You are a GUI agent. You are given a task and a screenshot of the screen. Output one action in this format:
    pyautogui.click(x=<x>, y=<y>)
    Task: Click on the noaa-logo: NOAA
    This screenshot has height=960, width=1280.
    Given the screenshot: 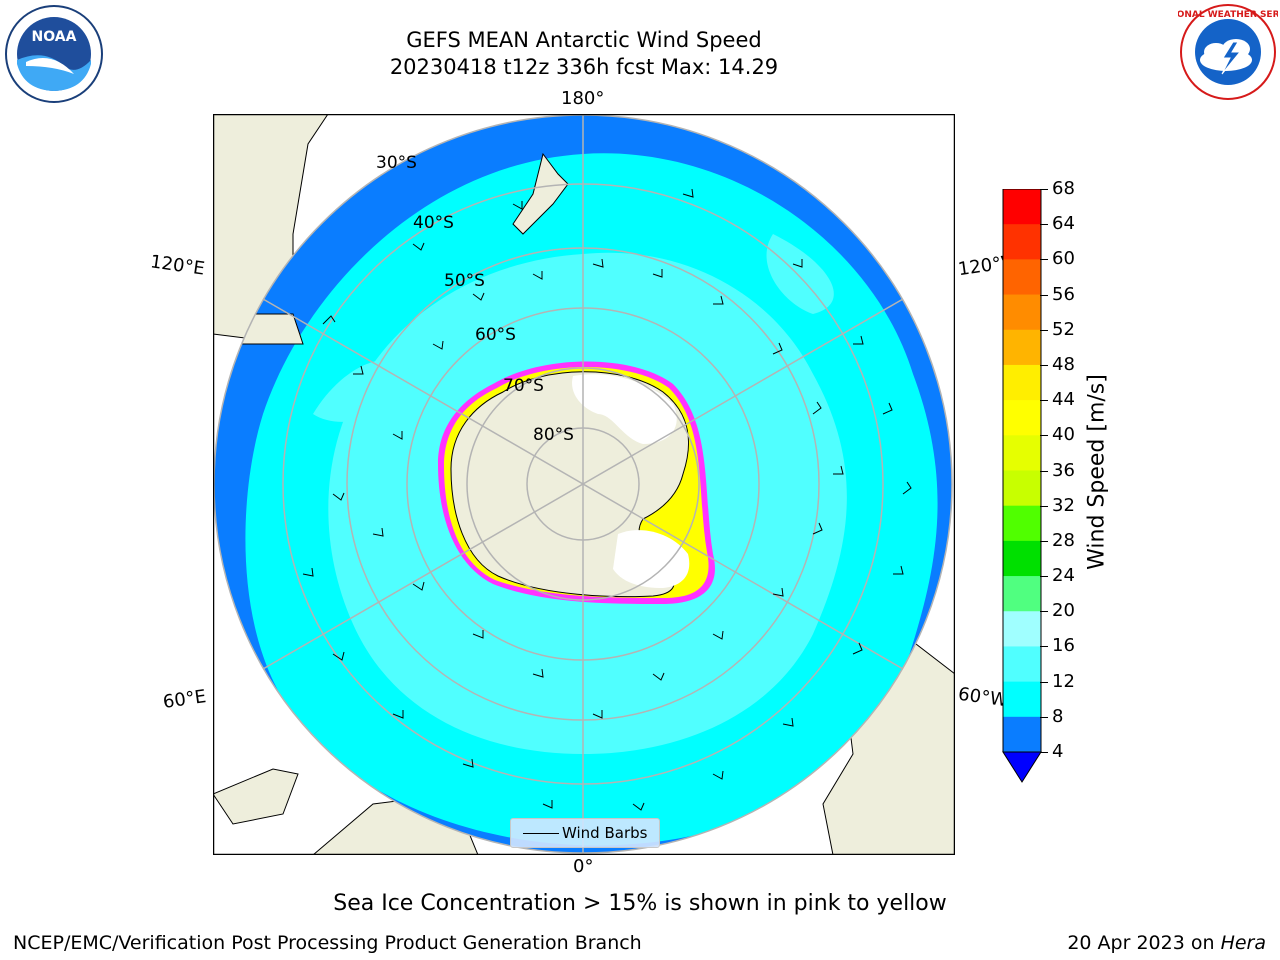 What is the action you would take?
    pyautogui.click(x=54, y=54)
    